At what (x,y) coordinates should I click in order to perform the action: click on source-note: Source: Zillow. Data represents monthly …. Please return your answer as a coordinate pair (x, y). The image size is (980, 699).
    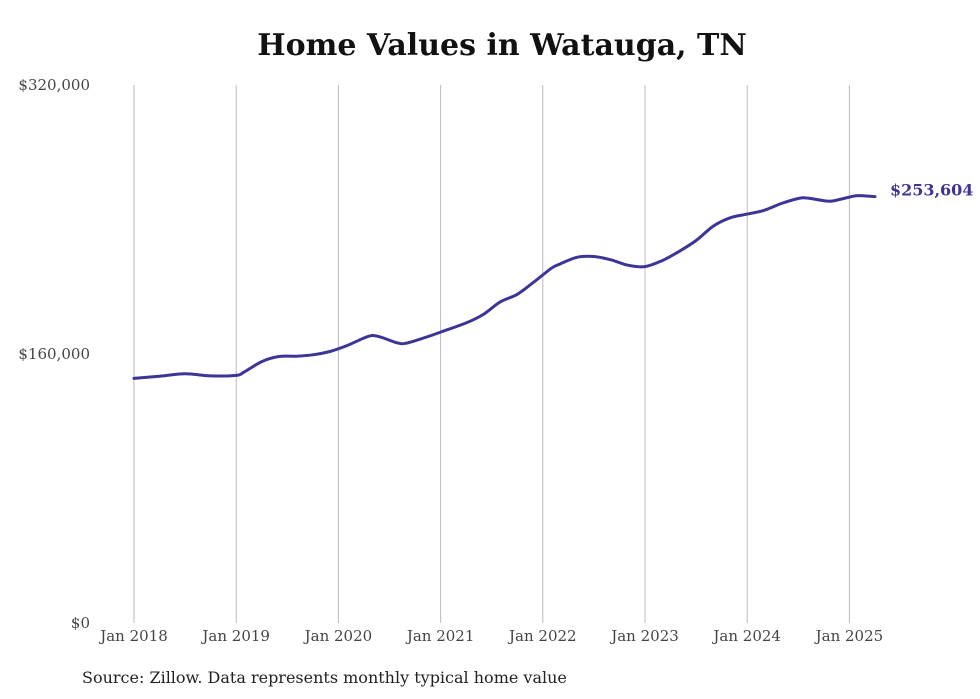
    Looking at the image, I should click on (324, 677).